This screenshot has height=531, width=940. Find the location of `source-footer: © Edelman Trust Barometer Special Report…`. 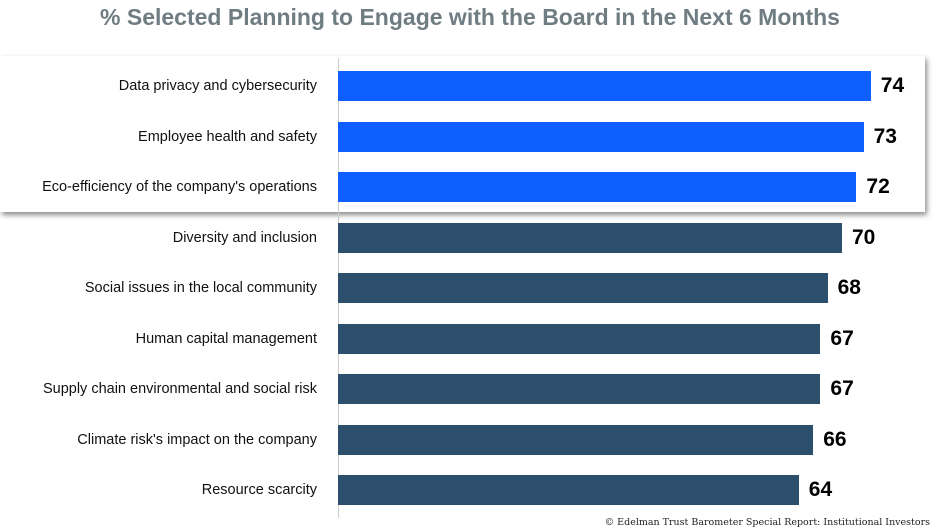

source-footer: © Edelman Trust Barometer Special Report… is located at coordinates (767, 522).